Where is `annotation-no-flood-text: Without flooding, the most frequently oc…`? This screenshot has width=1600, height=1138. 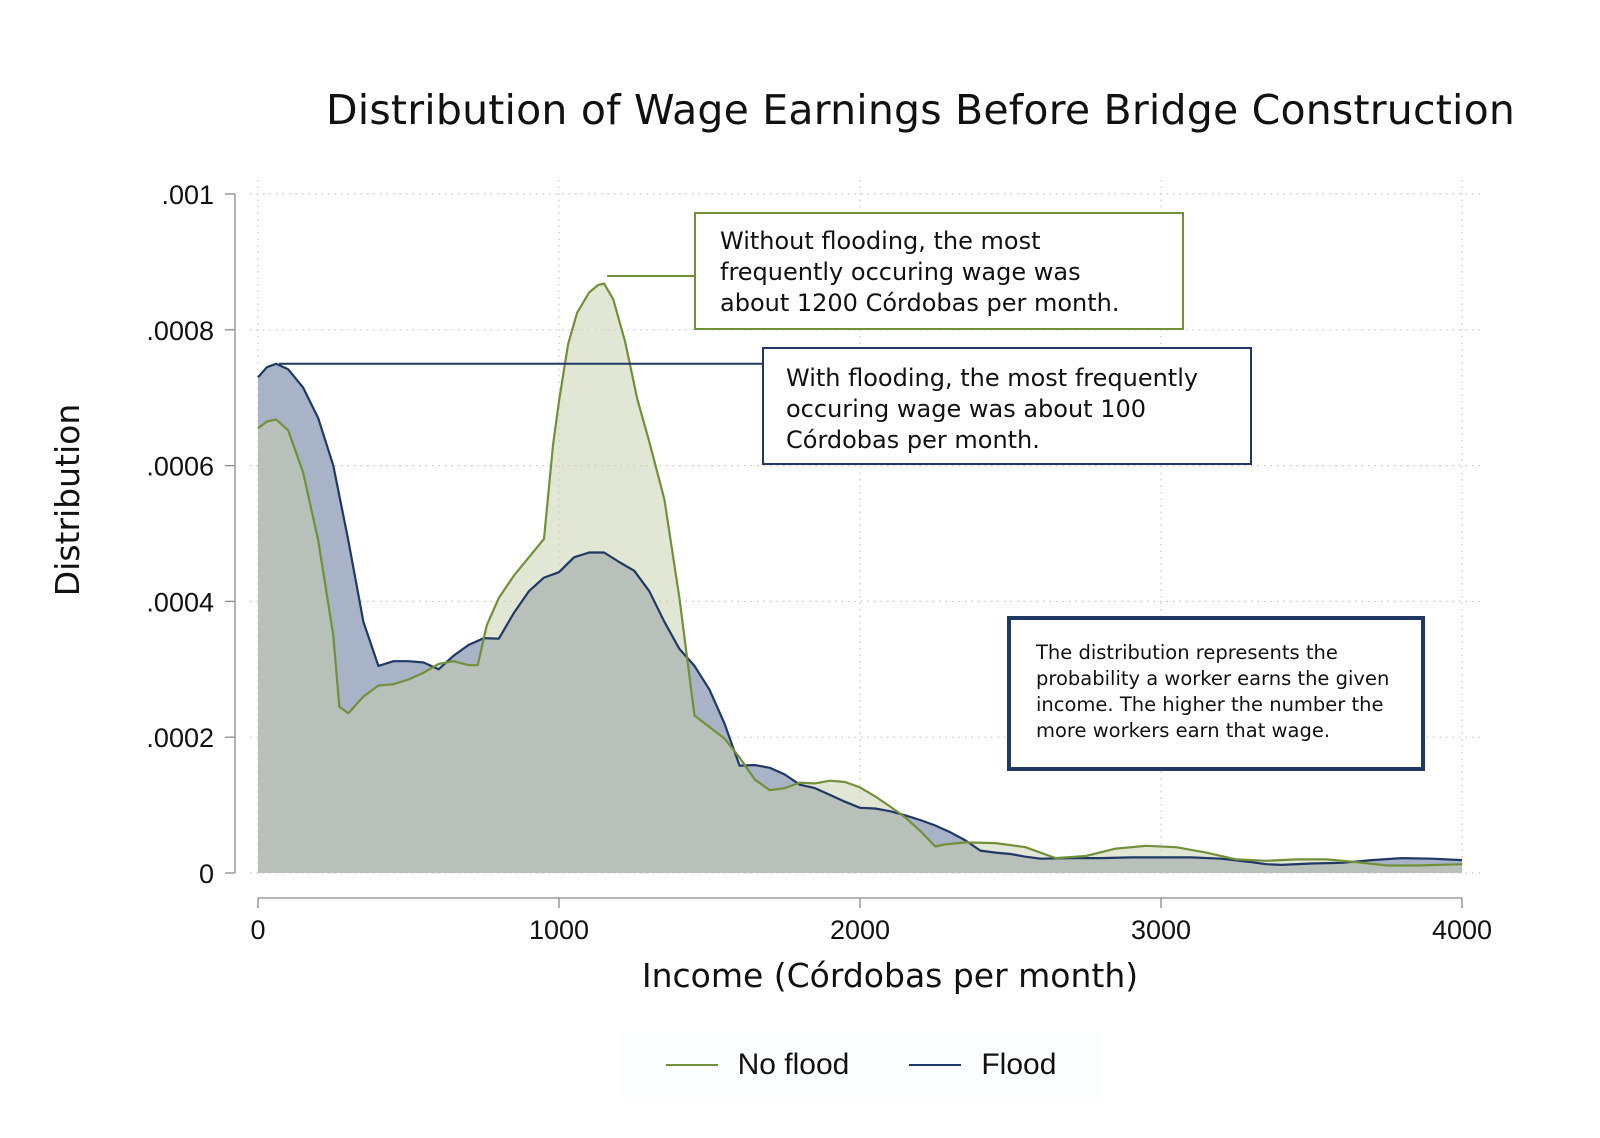 annotation-no-flood-text: Without flooding, the most frequently oc… is located at coordinates (920, 272).